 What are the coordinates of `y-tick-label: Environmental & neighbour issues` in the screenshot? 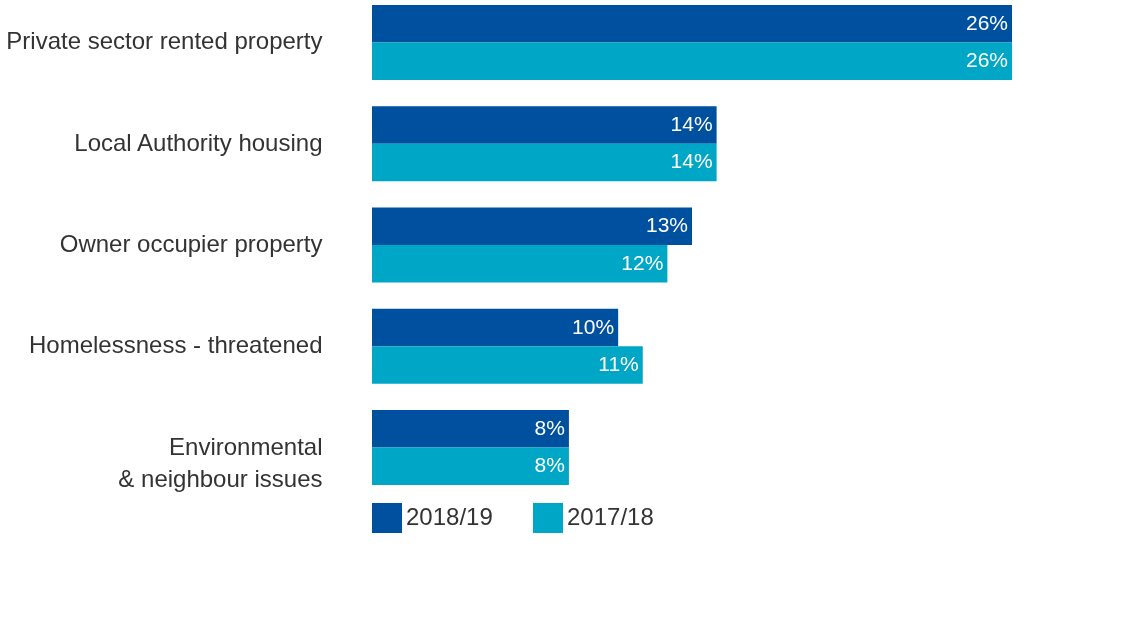 It's located at (220, 462).